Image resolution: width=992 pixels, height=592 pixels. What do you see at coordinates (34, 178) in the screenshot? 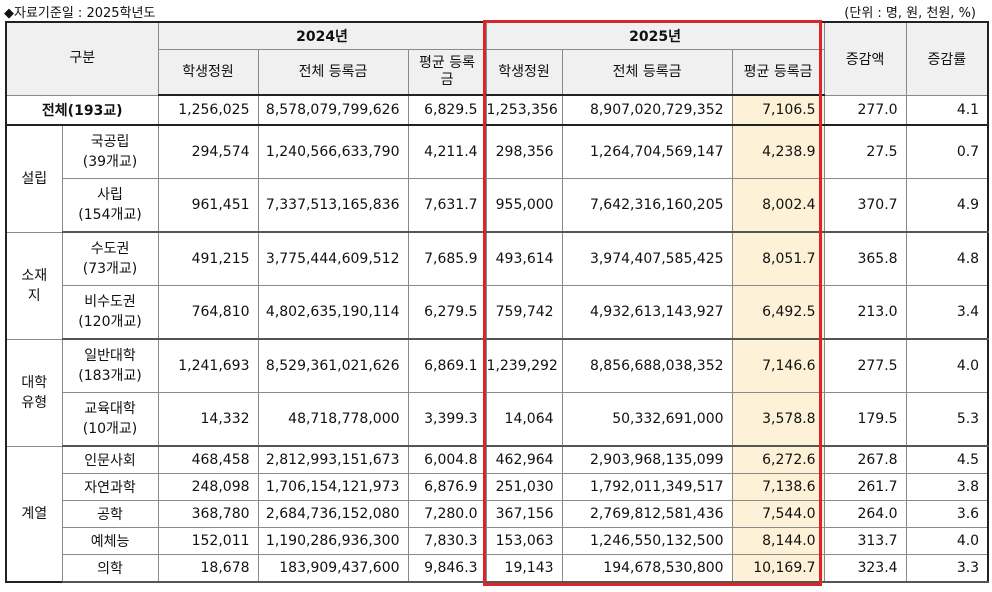
I see `category-label: 설립` at bounding box center [34, 178].